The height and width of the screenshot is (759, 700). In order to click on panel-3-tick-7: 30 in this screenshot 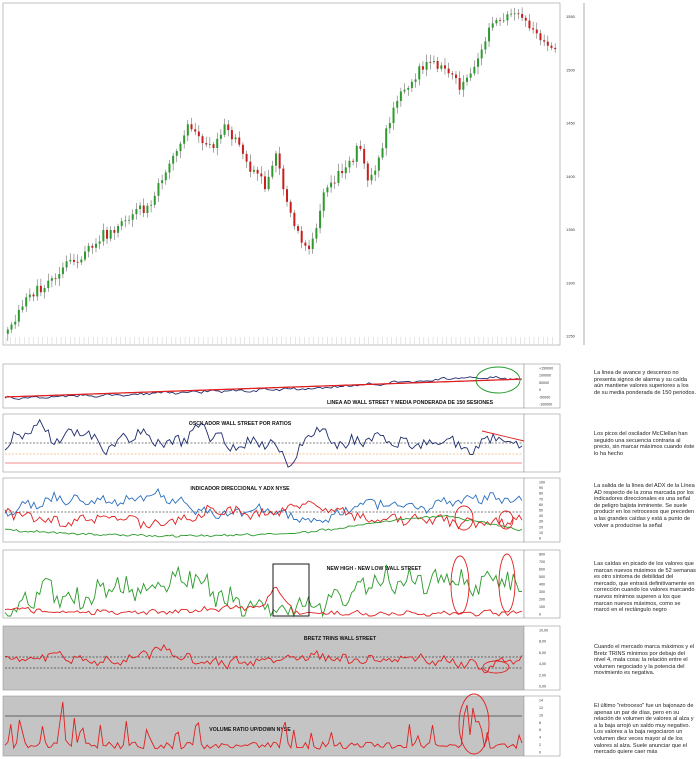, I will do `click(541, 522)`.